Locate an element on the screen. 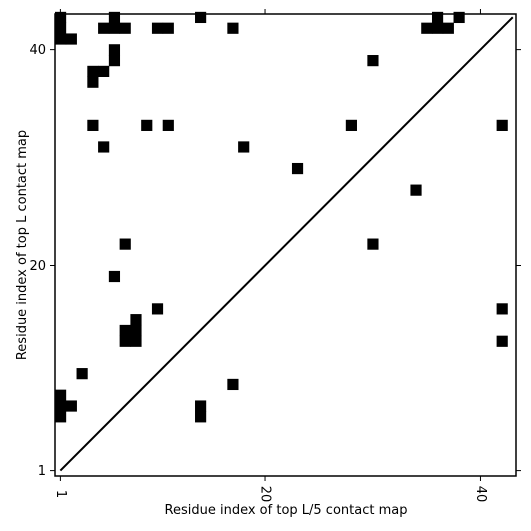 The image size is (531, 531). x-tick-label: 40 is located at coordinates (480, 494).